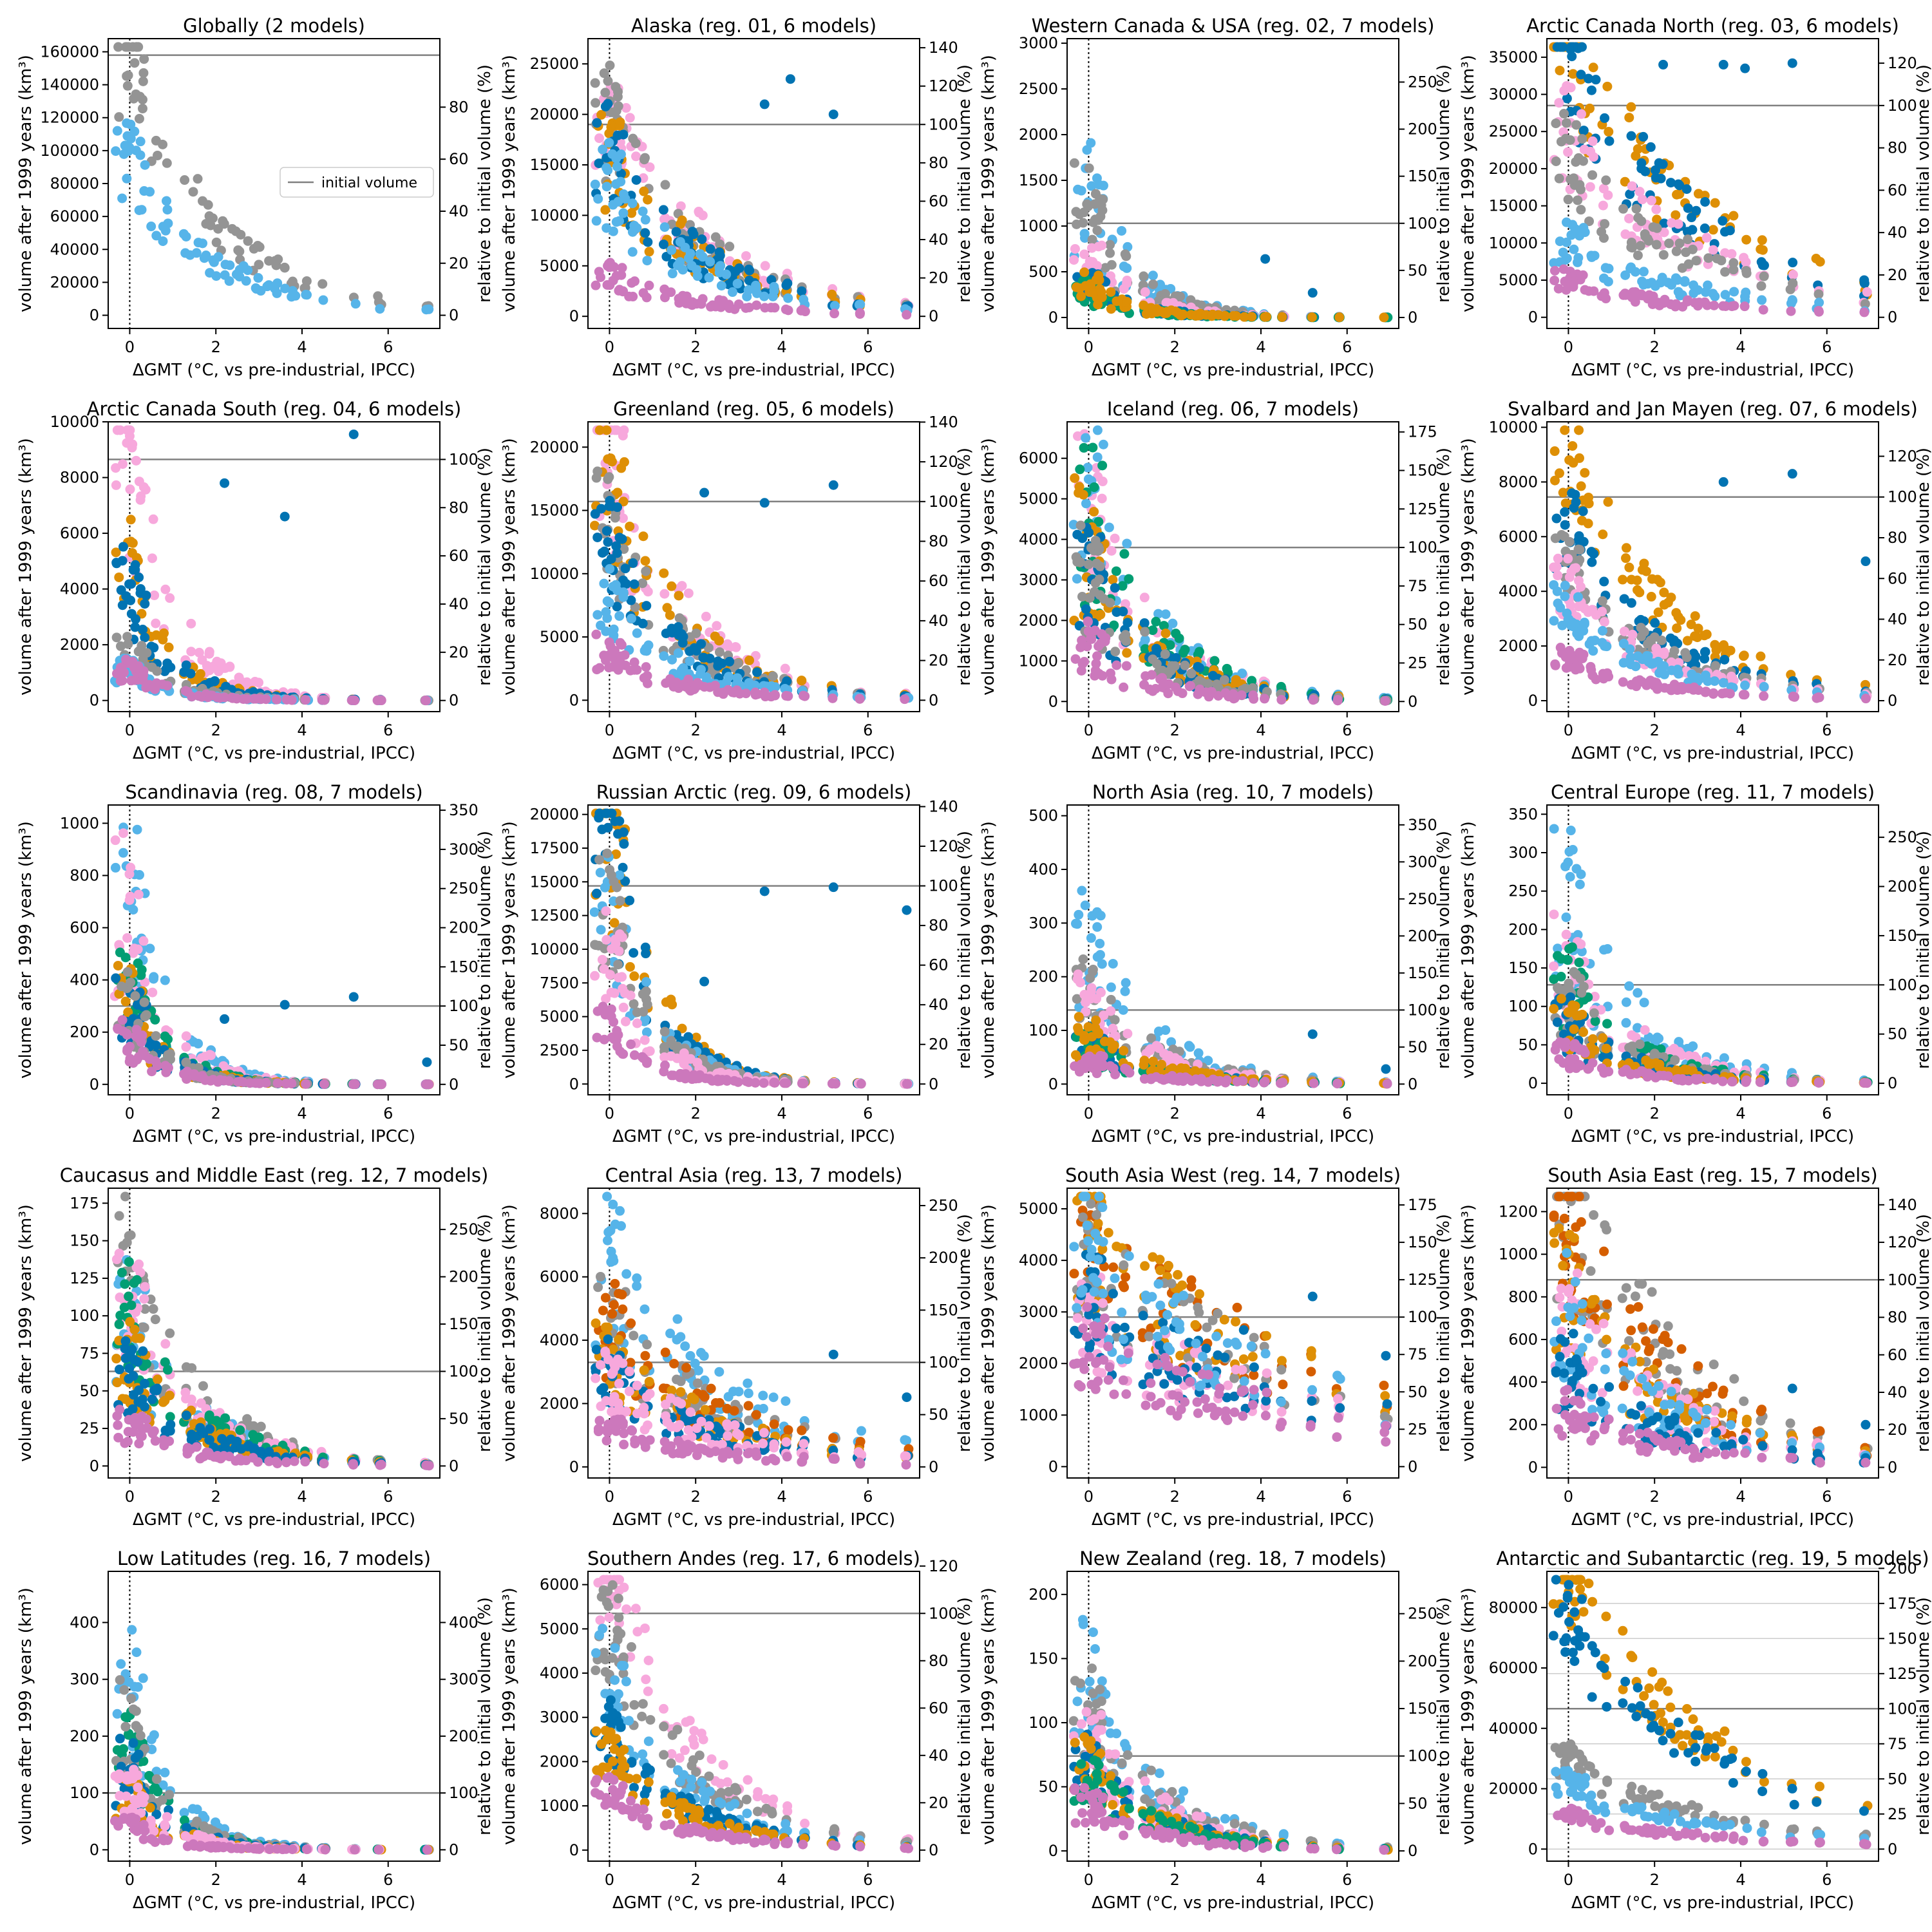  I want to click on y-tick-label: 2500, so click(1038, 89).